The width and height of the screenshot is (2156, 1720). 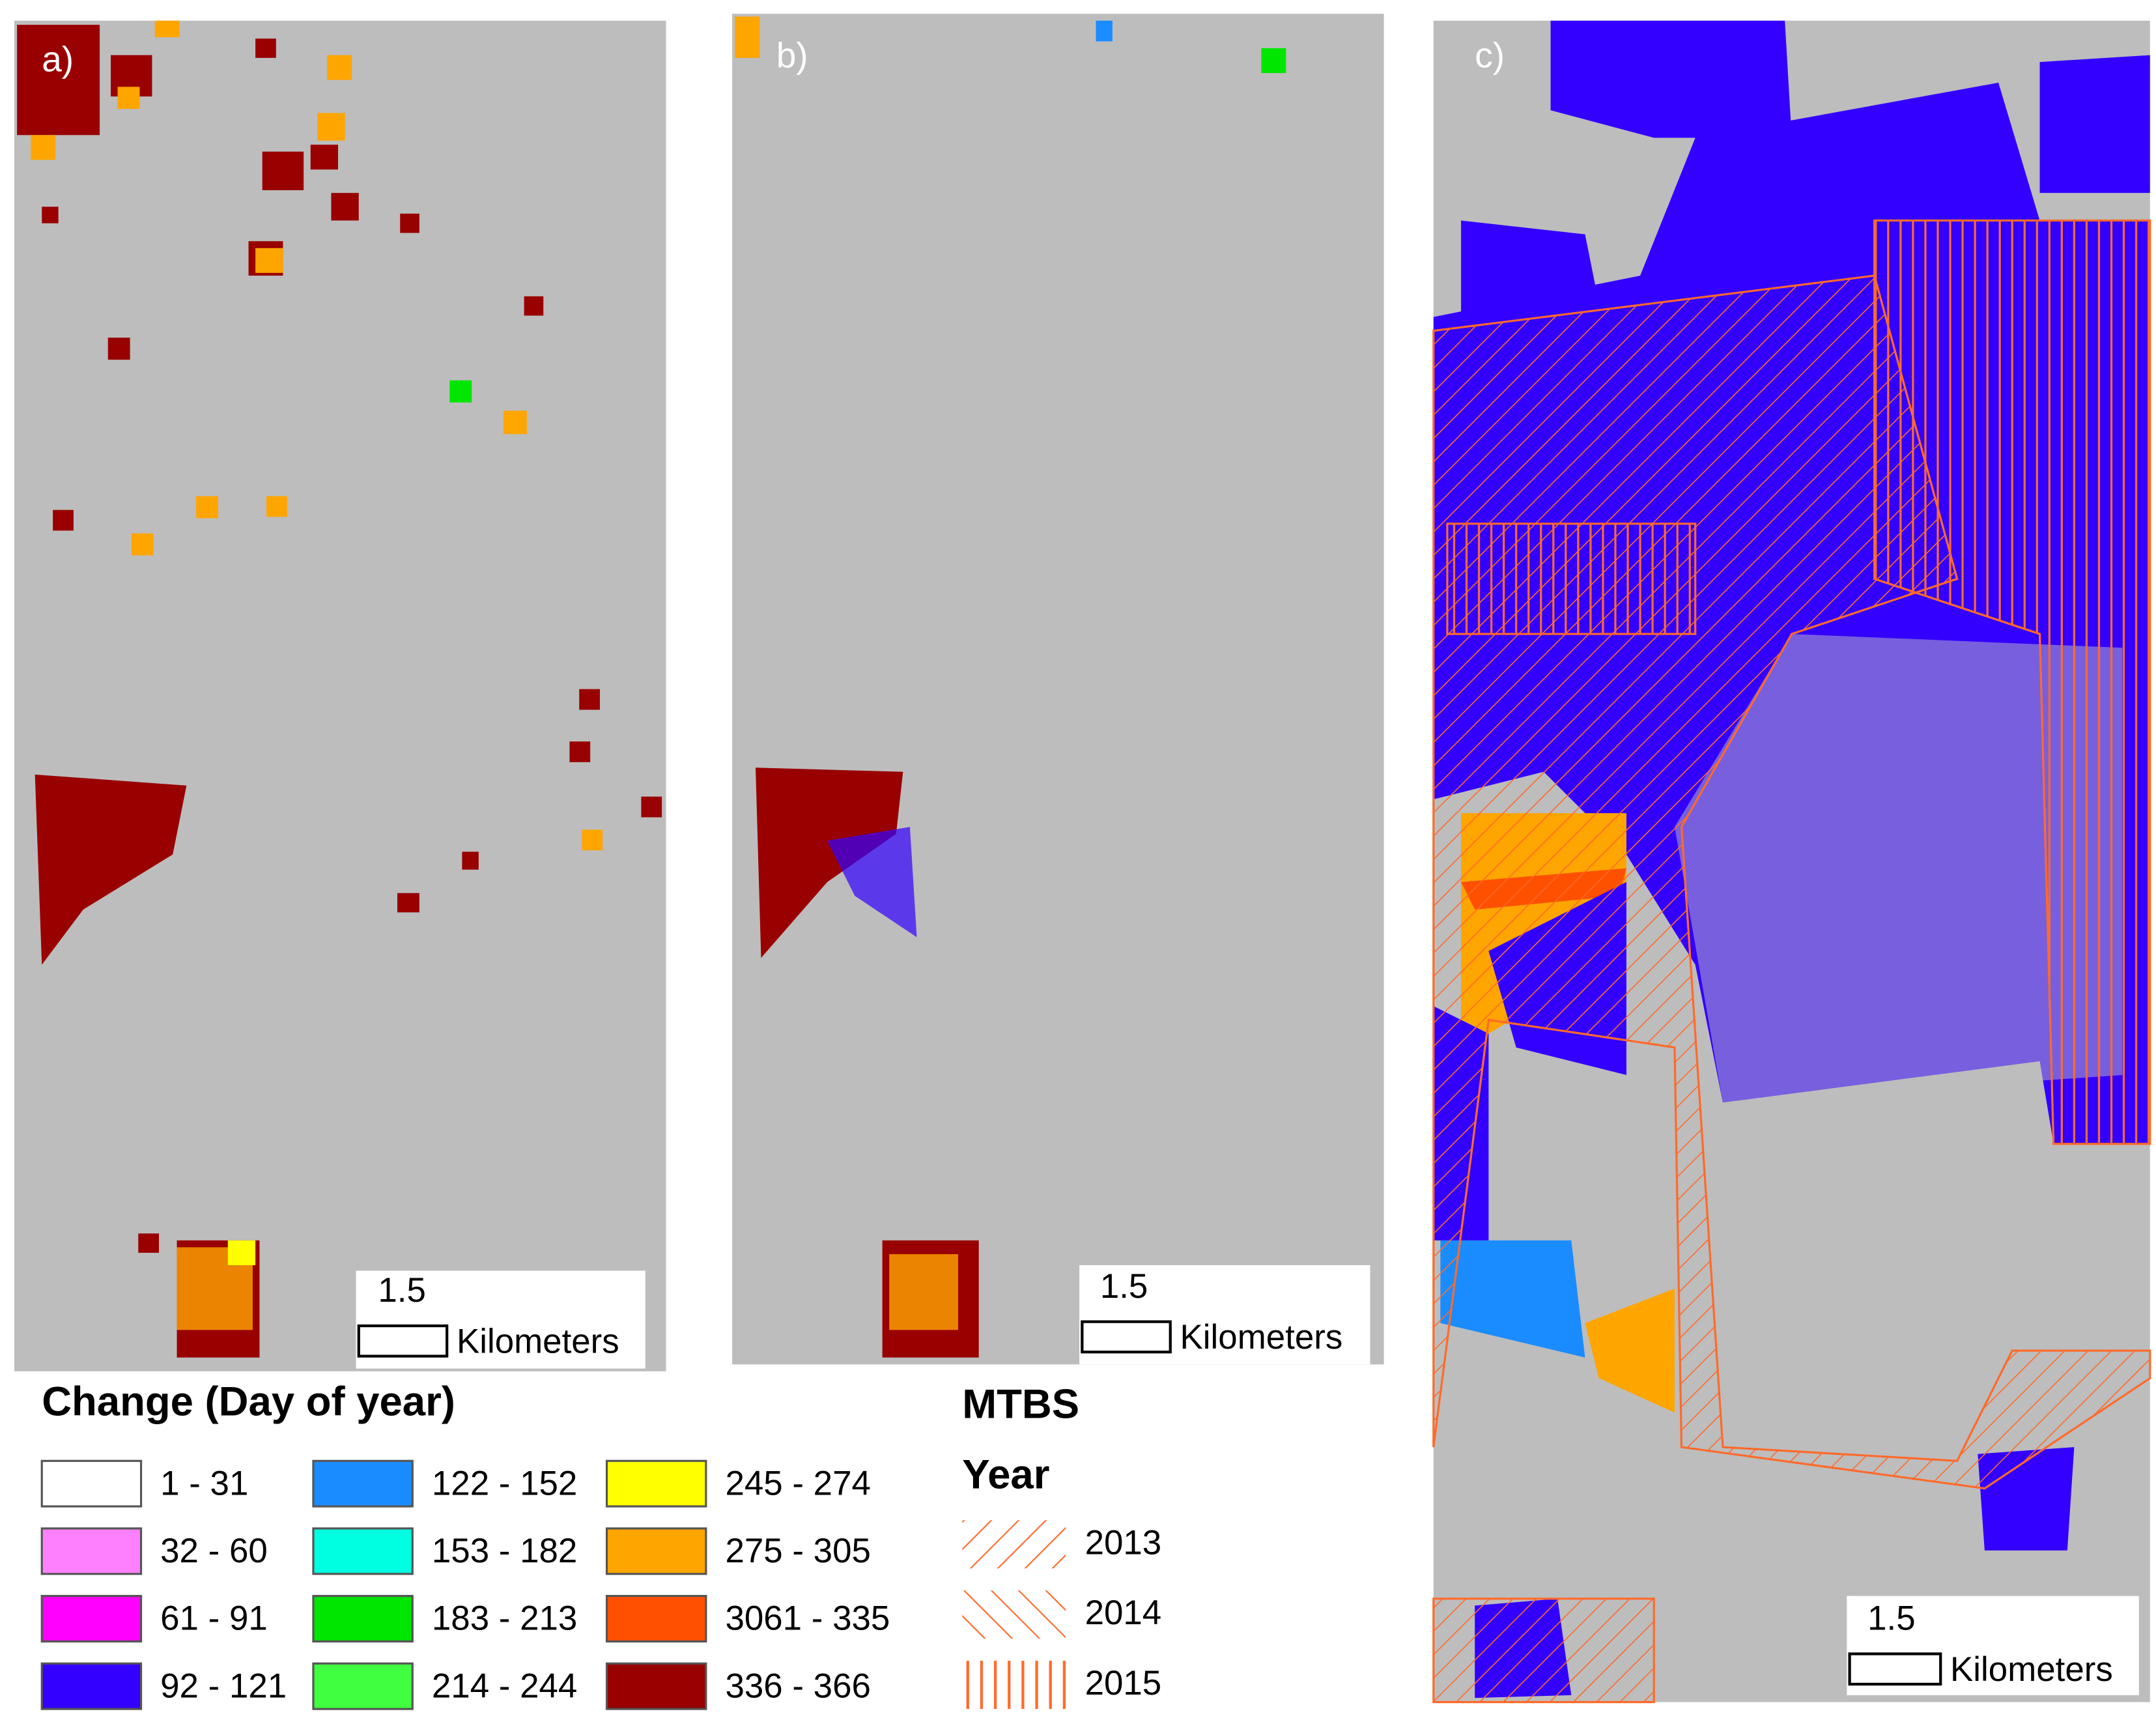 What do you see at coordinates (504, 1551) in the screenshot?
I see `legend-label: 153 - 182` at bounding box center [504, 1551].